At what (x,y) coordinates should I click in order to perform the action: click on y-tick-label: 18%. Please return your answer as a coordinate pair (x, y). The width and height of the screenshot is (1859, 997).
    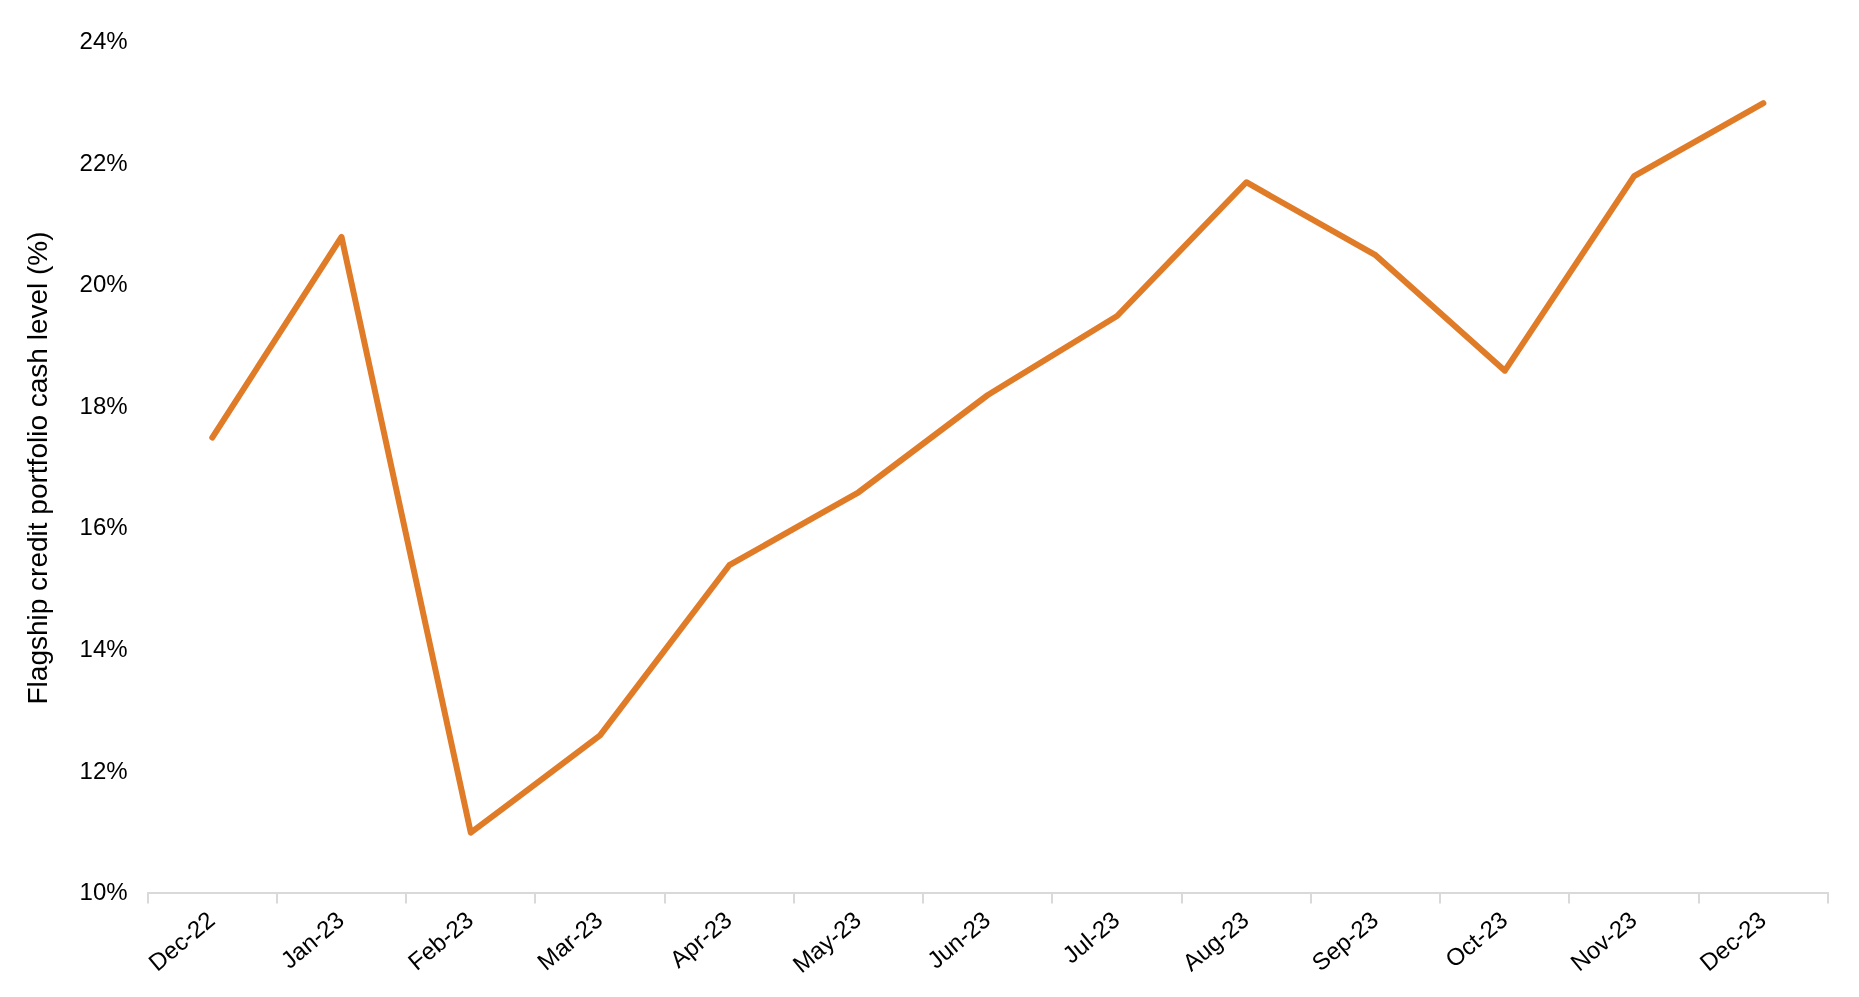
    Looking at the image, I should click on (103, 405).